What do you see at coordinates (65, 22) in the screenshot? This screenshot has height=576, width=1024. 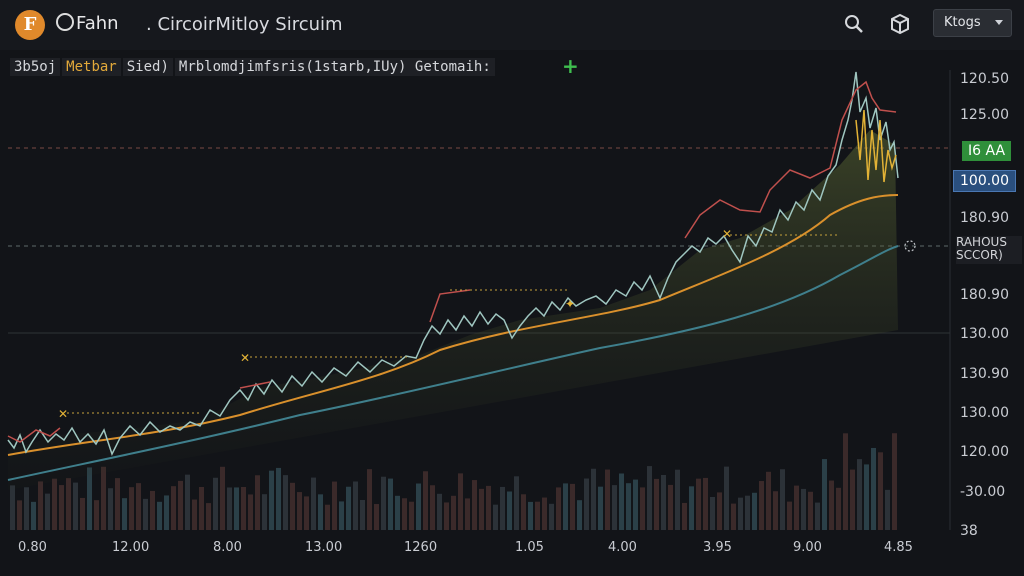 I see `brand-icon` at bounding box center [65, 22].